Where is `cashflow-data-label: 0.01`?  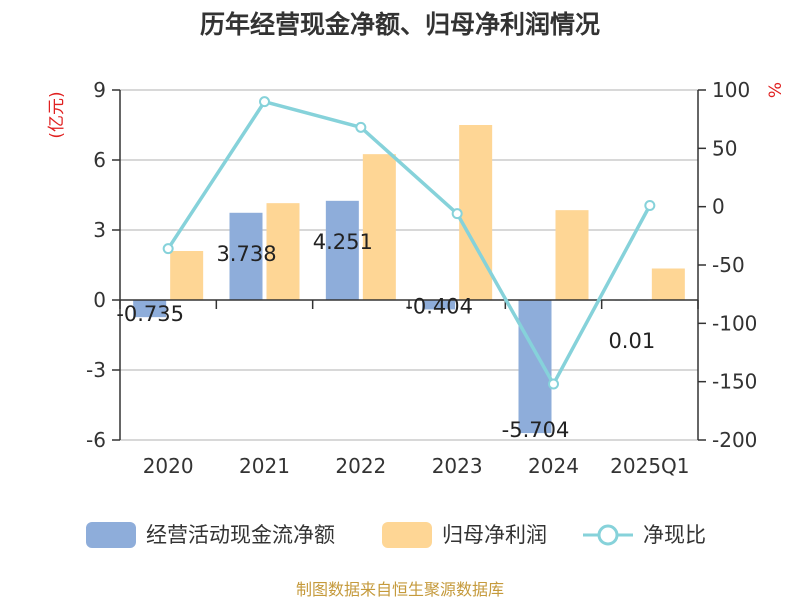
cashflow-data-label: 0.01 is located at coordinates (631, 341).